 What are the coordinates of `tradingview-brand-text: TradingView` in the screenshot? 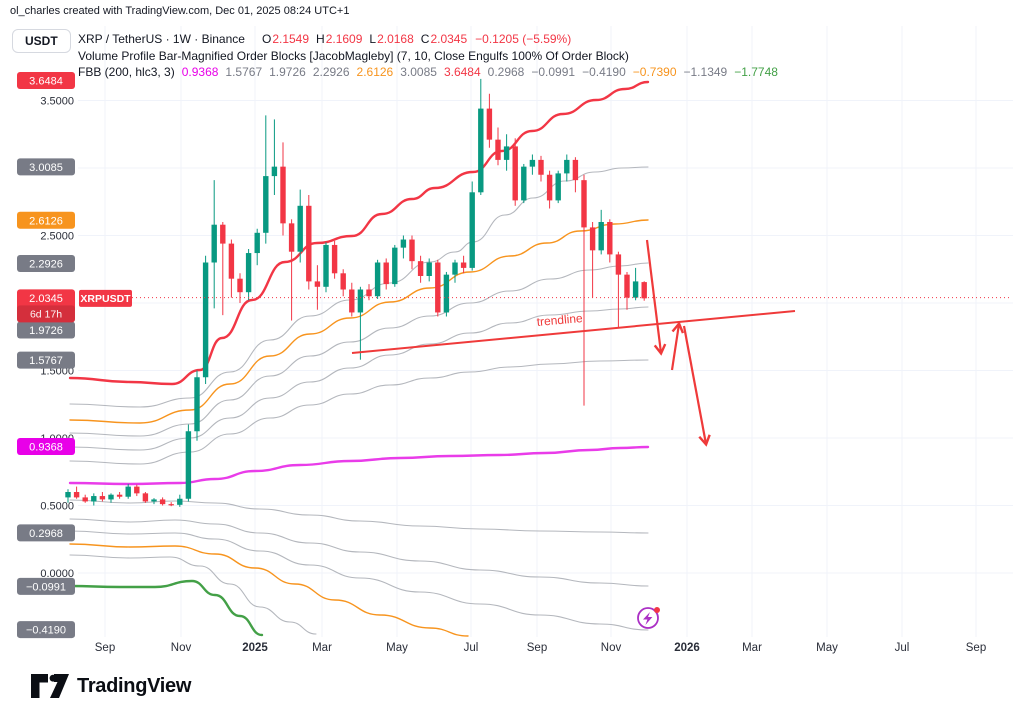 It's located at (134, 685).